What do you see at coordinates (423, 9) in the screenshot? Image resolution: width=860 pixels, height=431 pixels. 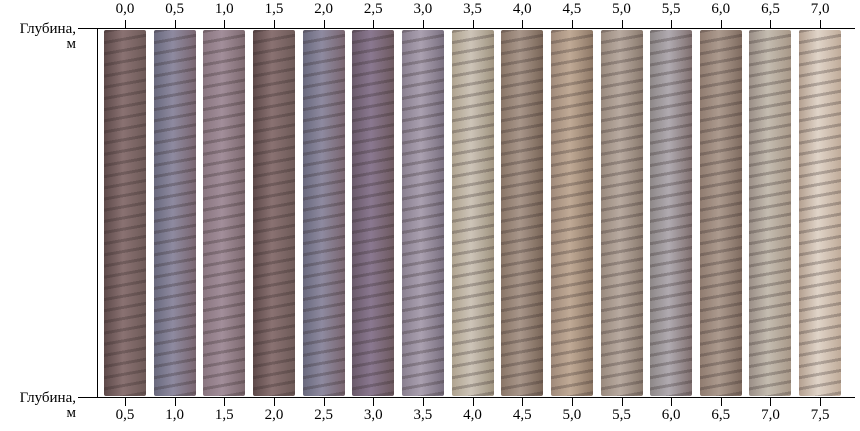 I see `top-tick-label: 3,0` at bounding box center [423, 9].